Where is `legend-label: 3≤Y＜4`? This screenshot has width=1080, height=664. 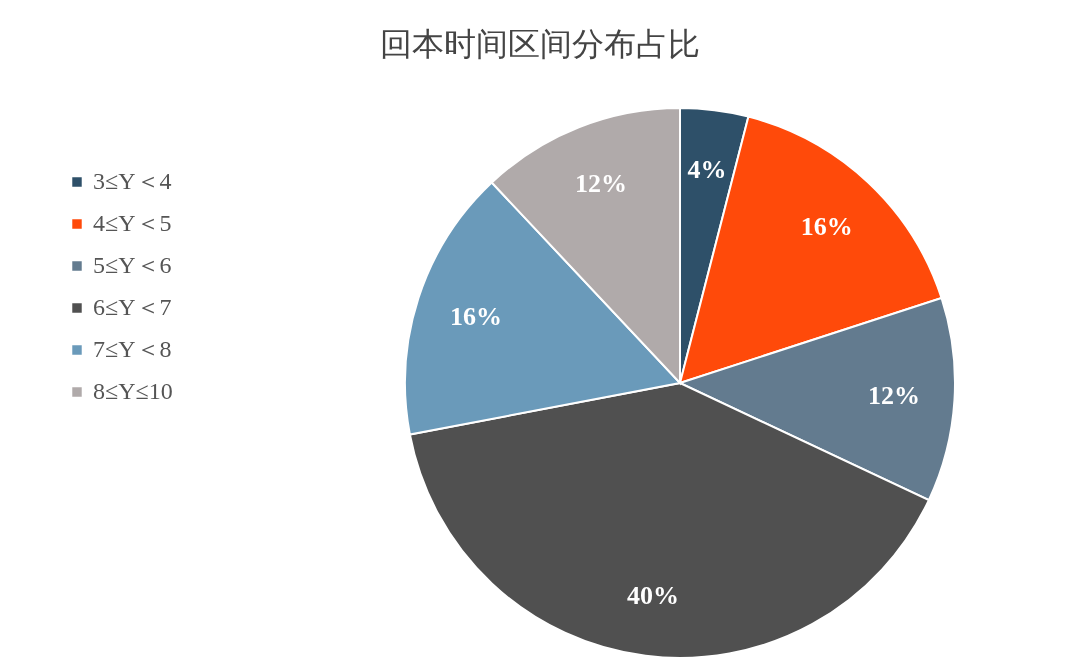
legend-label: 3≤Y＜4 is located at coordinates (132, 181).